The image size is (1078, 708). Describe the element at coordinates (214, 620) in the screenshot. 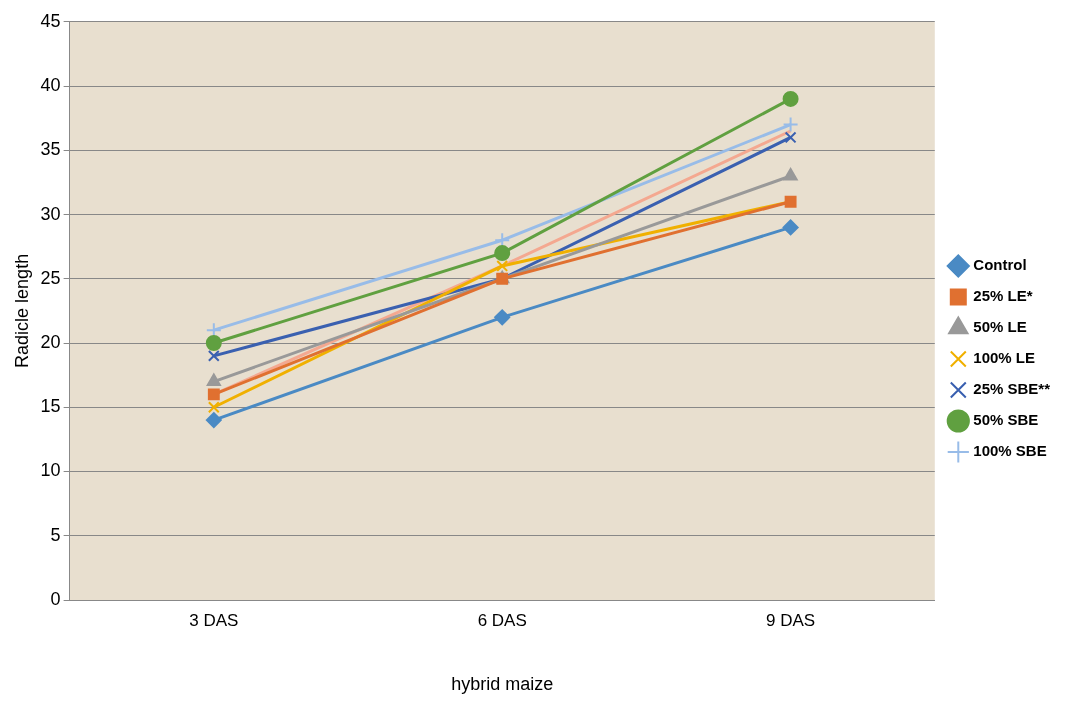

I see `x-tick-label: 3 DAS` at that location.